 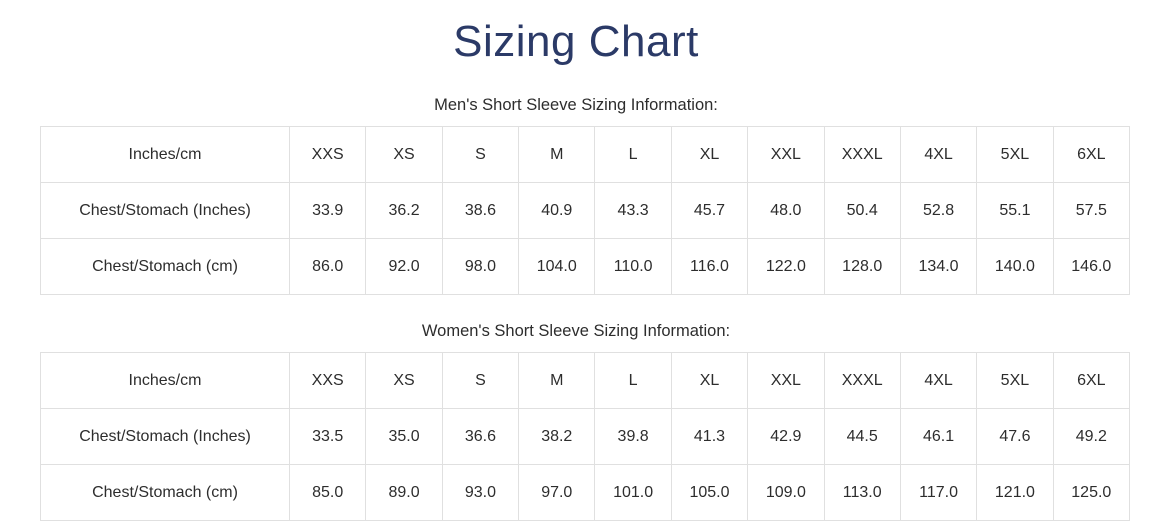 What do you see at coordinates (633, 266) in the screenshot?
I see `measurement-value-cell: 110.0` at bounding box center [633, 266].